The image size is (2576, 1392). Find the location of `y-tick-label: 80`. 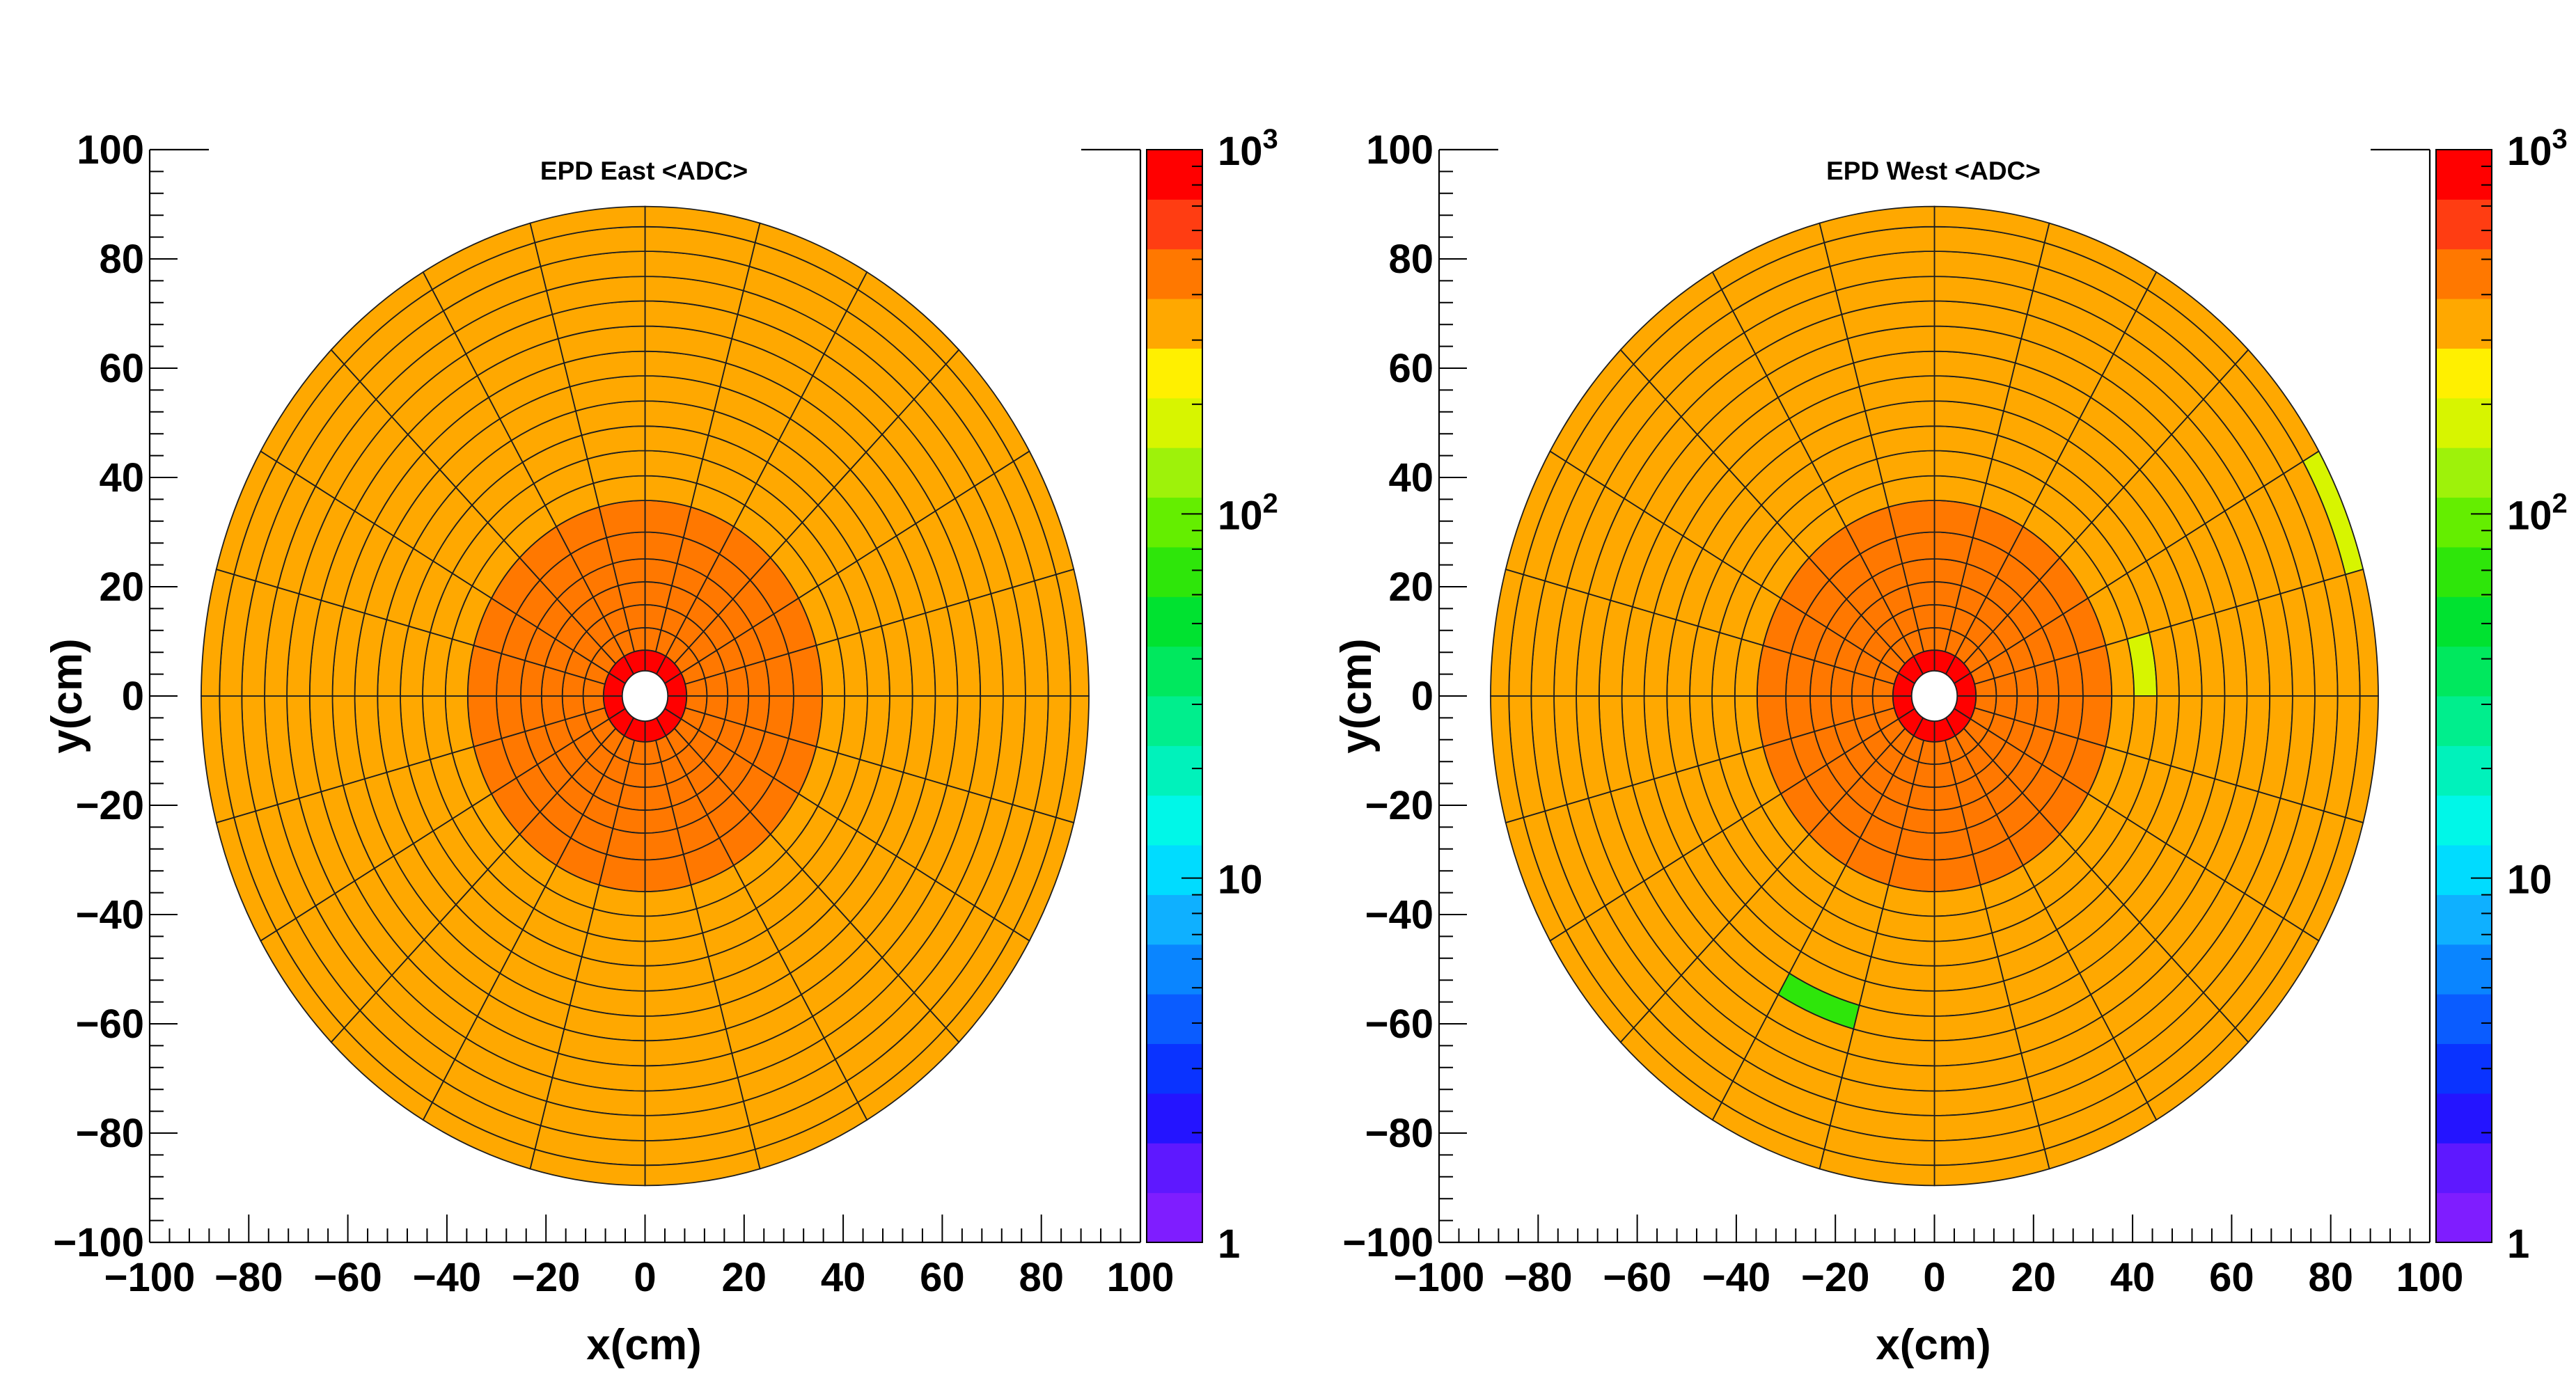

y-tick-label: 80 is located at coordinates (1411, 259).